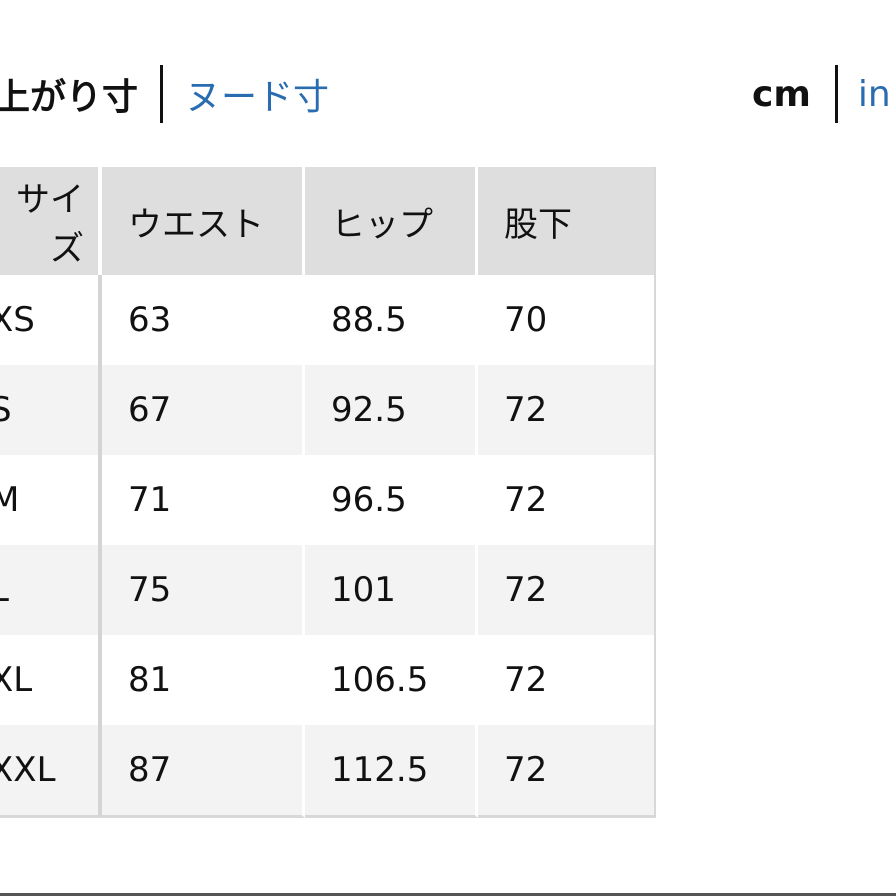  Describe the element at coordinates (203, 320) in the screenshot. I see `cell-waist: 63` at that location.